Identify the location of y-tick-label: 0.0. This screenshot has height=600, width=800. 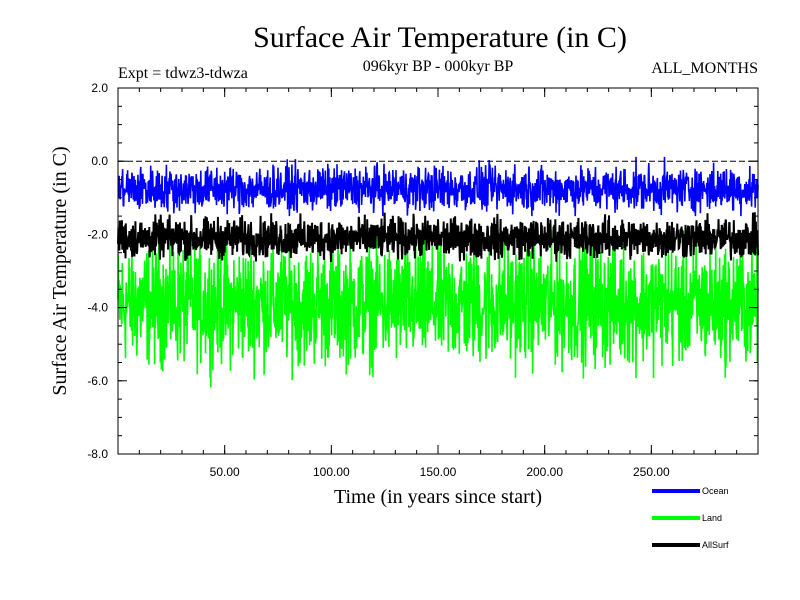
(99, 161).